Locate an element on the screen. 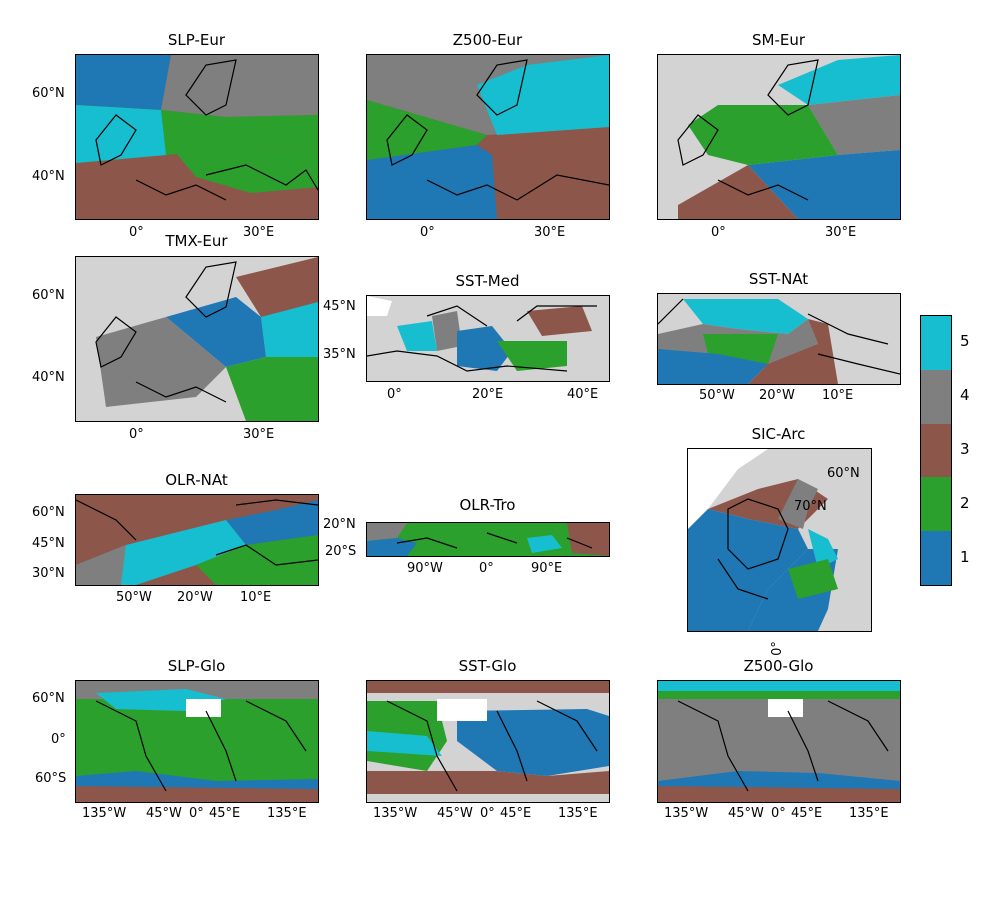 The height and width of the screenshot is (900, 1000). panel-title: SST-Med is located at coordinates (487, 281).